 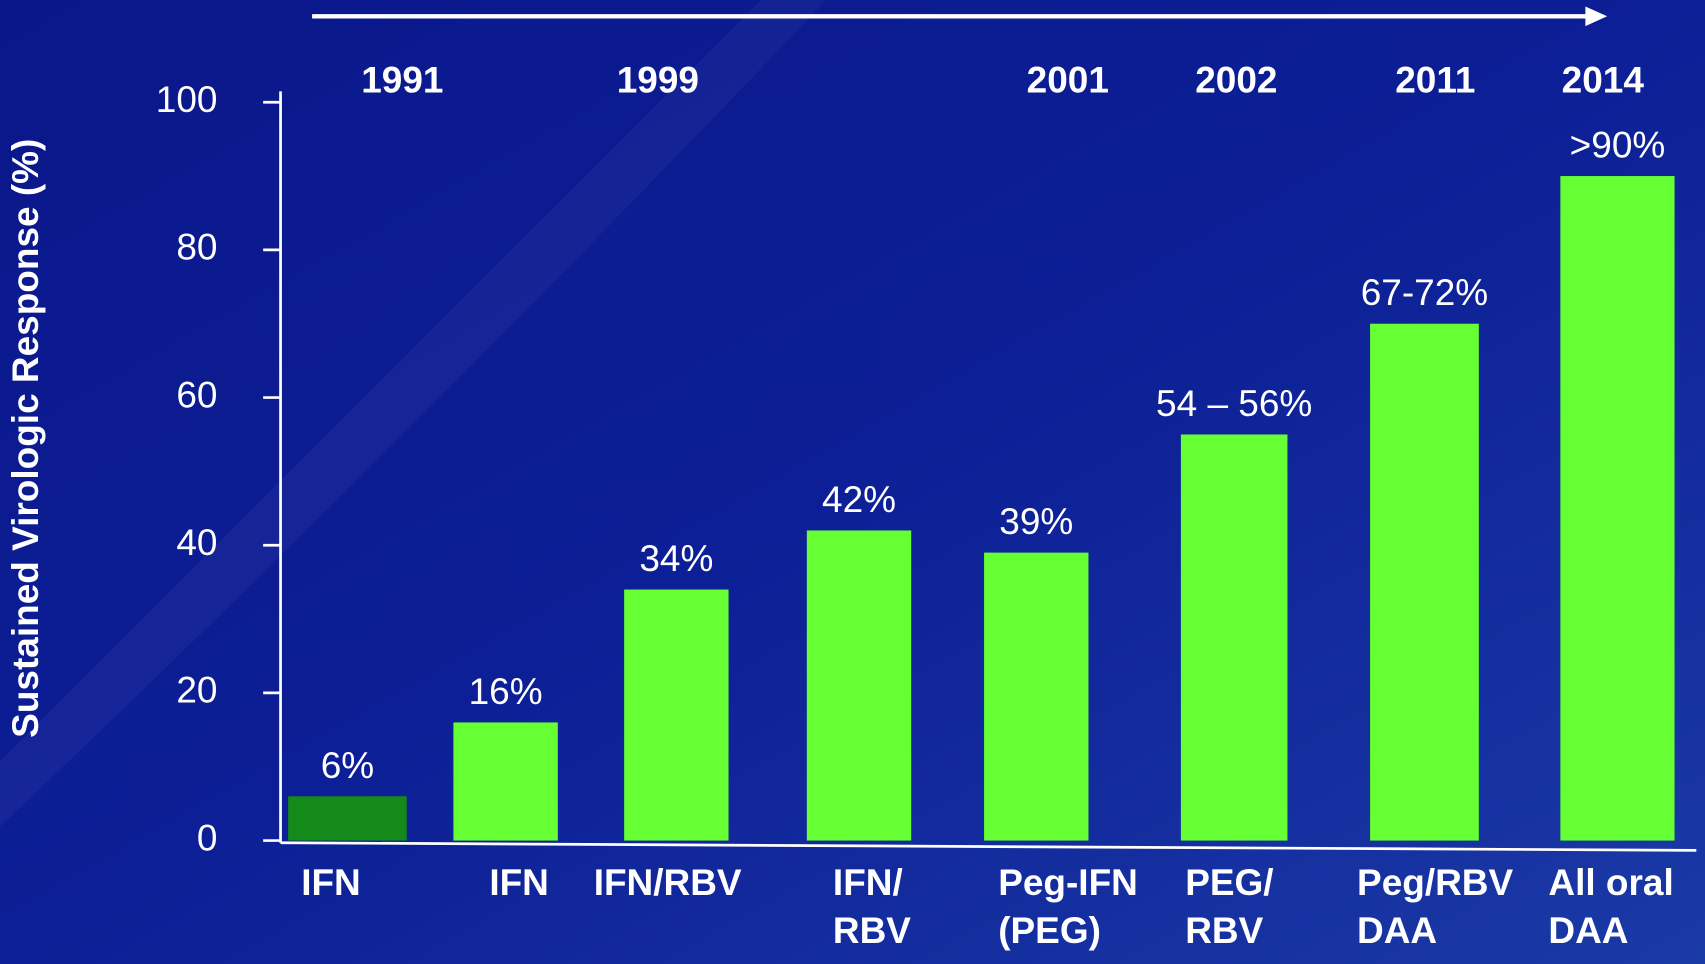 I want to click on y-axis-label: Sustained Virologic Response (%), so click(x=25, y=438).